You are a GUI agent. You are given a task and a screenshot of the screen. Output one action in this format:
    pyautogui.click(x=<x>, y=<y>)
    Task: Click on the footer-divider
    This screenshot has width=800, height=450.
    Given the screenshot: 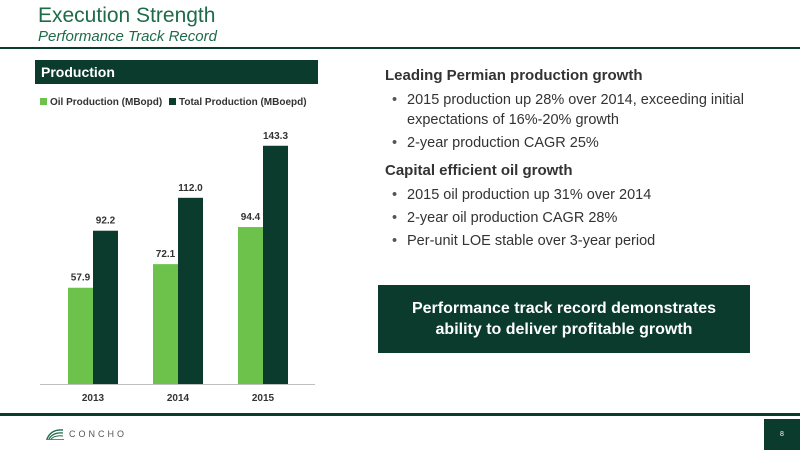 What is the action you would take?
    pyautogui.click(x=400, y=414)
    